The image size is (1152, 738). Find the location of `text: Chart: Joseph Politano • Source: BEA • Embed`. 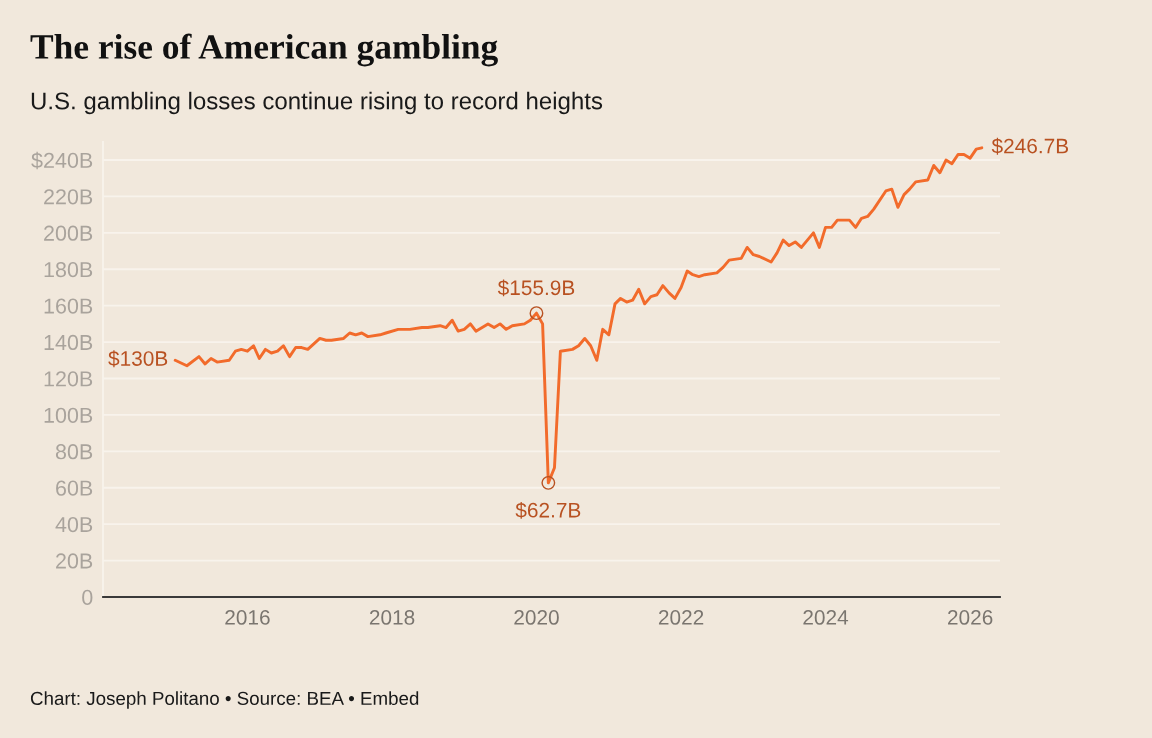

text: Chart: Joseph Politano • Source: BEA • Embed is located at coordinates (224, 700).